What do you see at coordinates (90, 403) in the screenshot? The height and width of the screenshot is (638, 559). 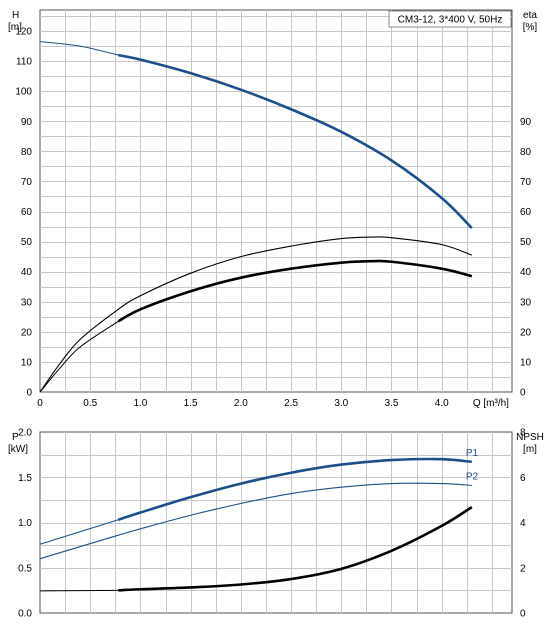 I see `x-tick-label: 0.5` at bounding box center [90, 403].